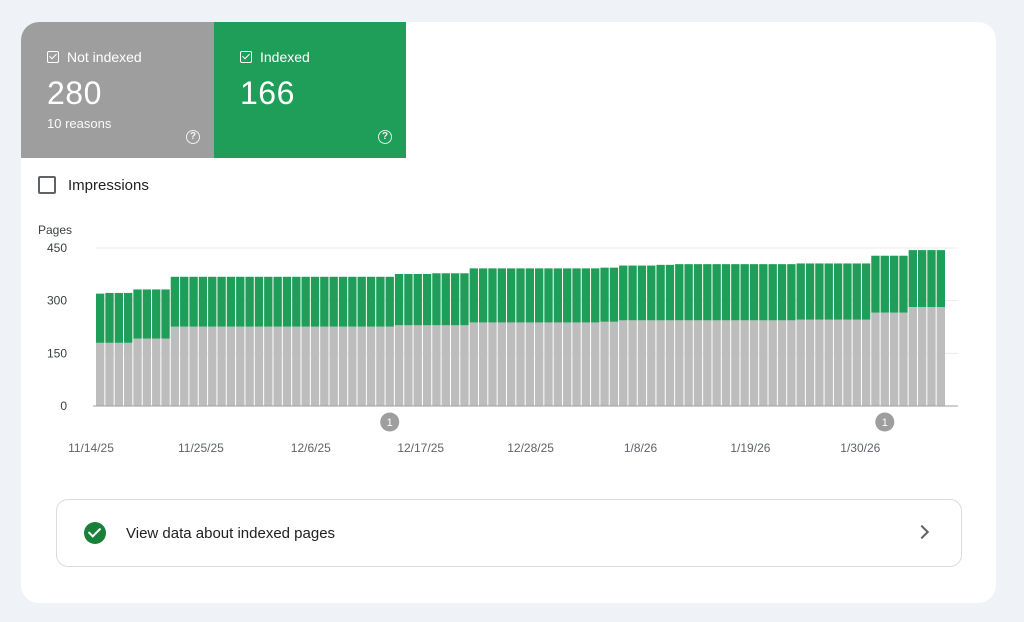 The width and height of the screenshot is (1024, 622). What do you see at coordinates (922, 532) in the screenshot?
I see `chevron-right-icon` at bounding box center [922, 532].